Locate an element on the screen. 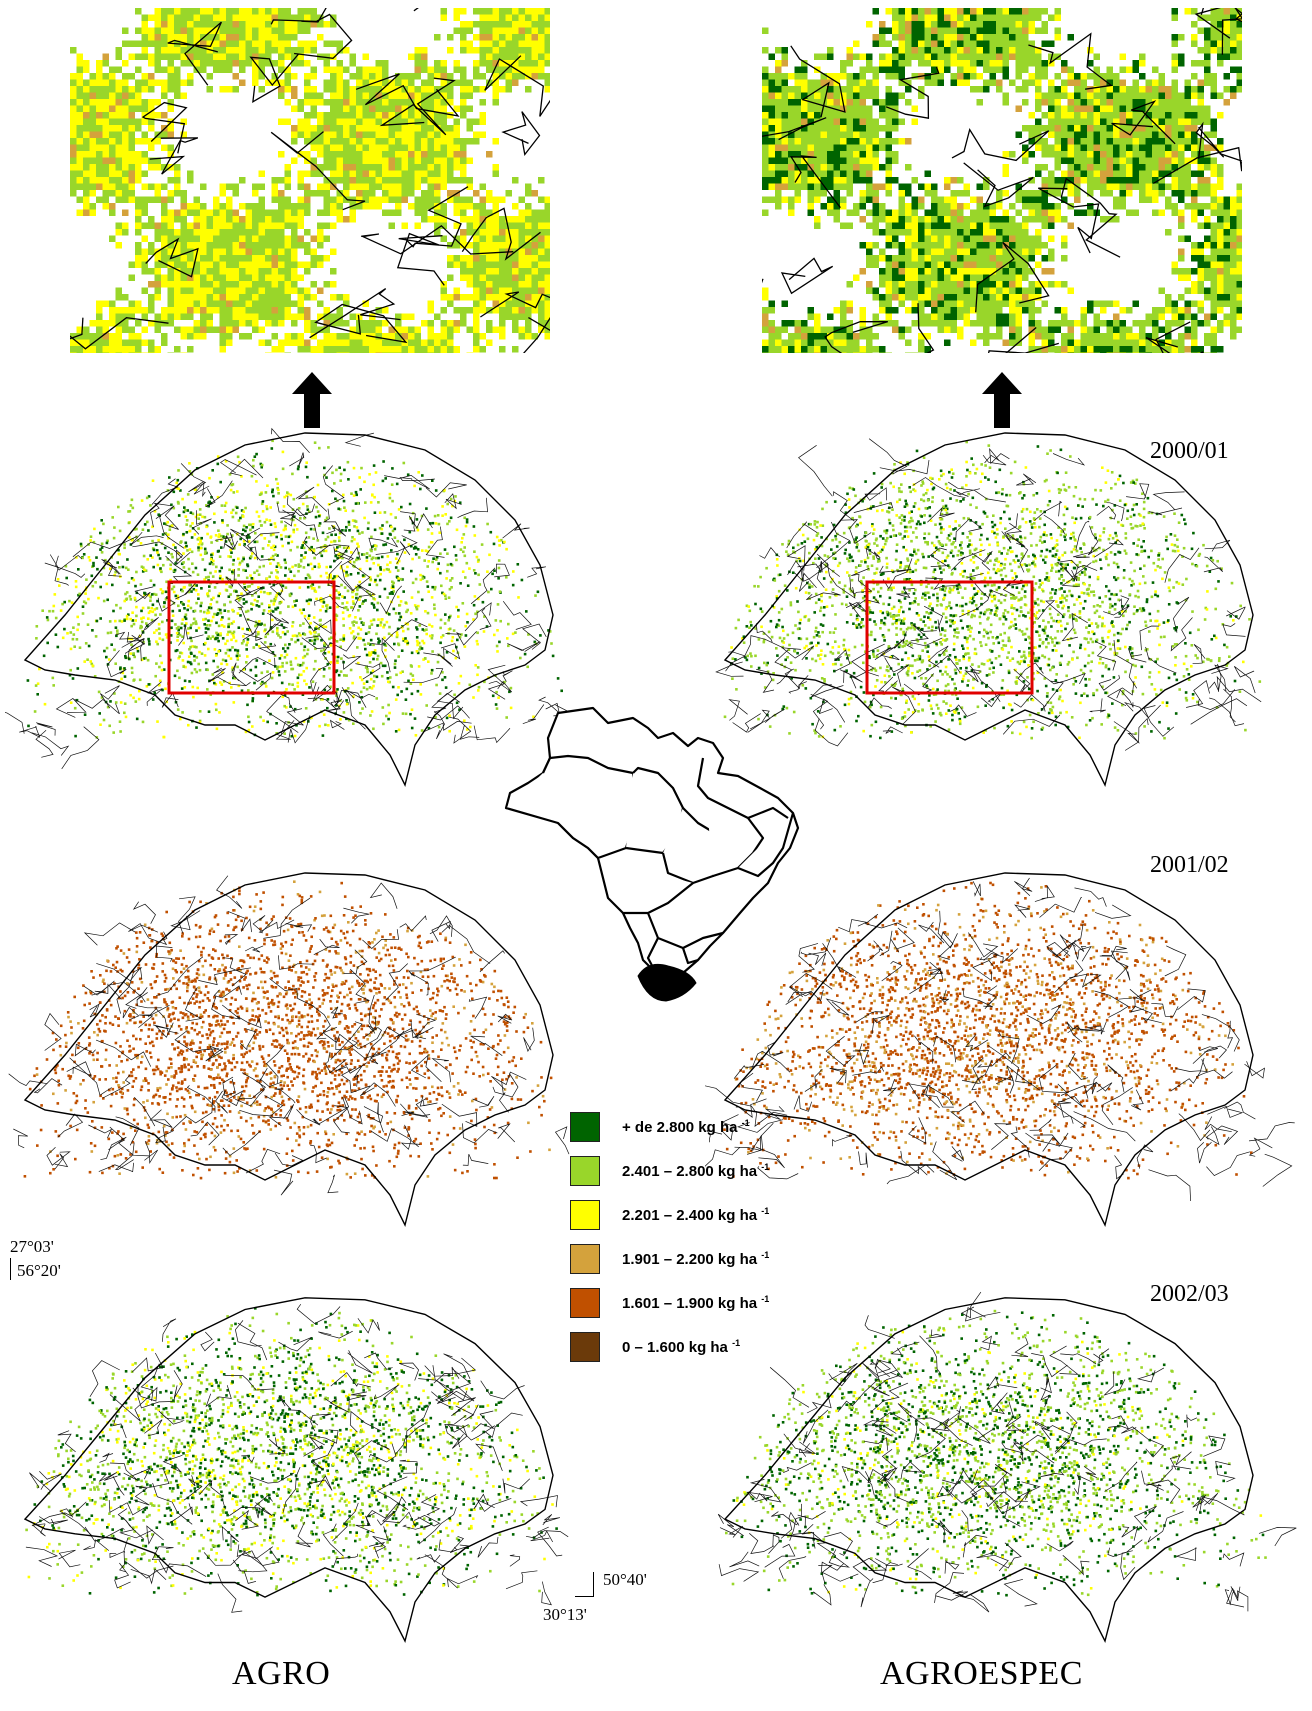  agroespec-column-label: AGROESPEC is located at coordinates (981, 1674).